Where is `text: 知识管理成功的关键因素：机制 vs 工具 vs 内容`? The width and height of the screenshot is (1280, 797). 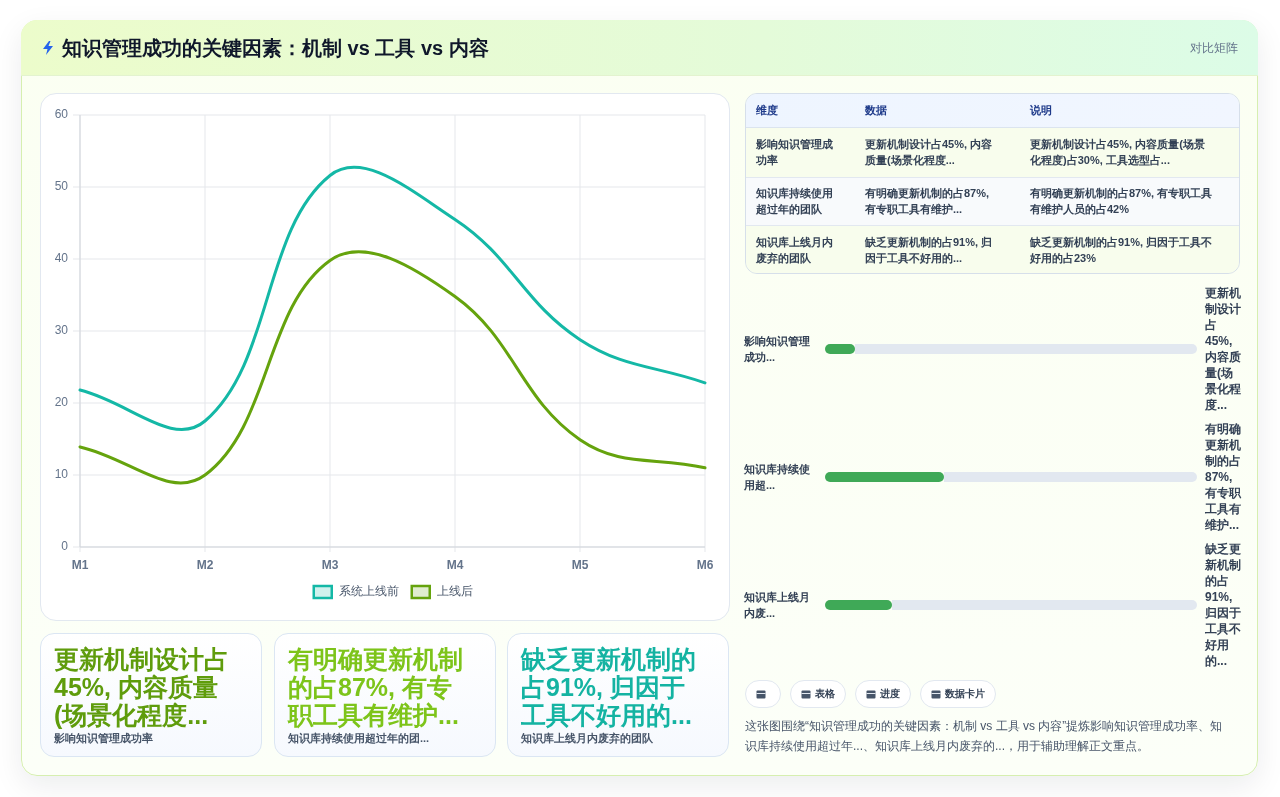
text: 知识管理成功的关键因素：机制 vs 工具 vs 内容 is located at coordinates (275, 48).